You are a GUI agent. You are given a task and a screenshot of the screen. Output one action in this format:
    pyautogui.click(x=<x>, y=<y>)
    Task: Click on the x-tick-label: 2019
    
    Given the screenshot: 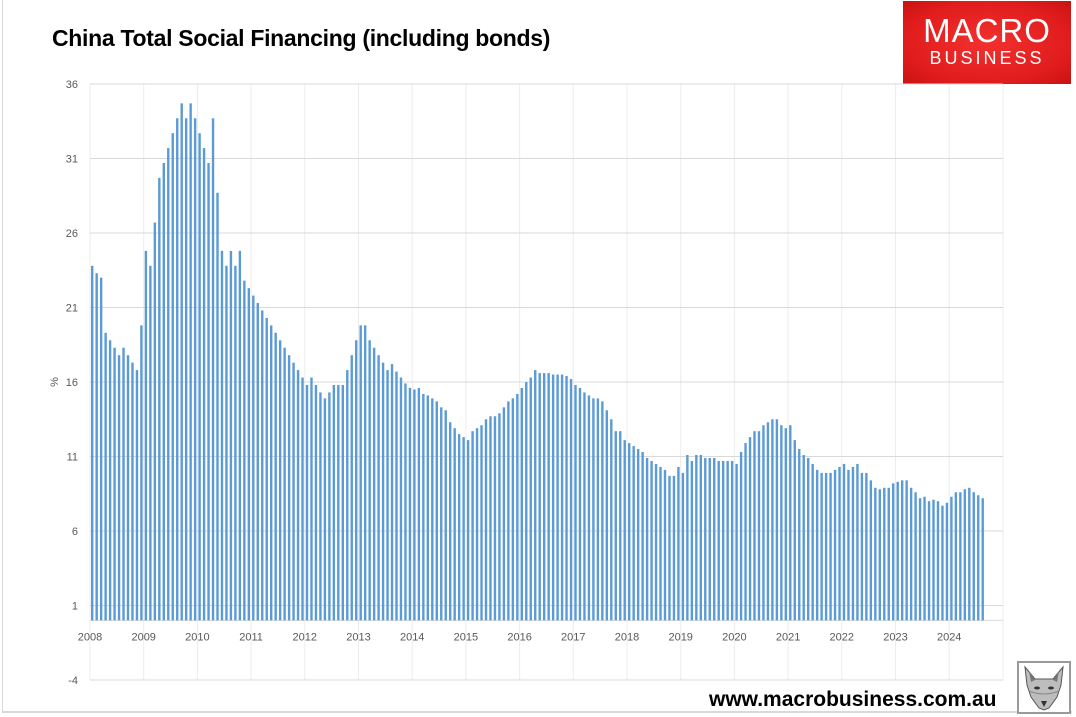 What is the action you would take?
    pyautogui.click(x=680, y=637)
    